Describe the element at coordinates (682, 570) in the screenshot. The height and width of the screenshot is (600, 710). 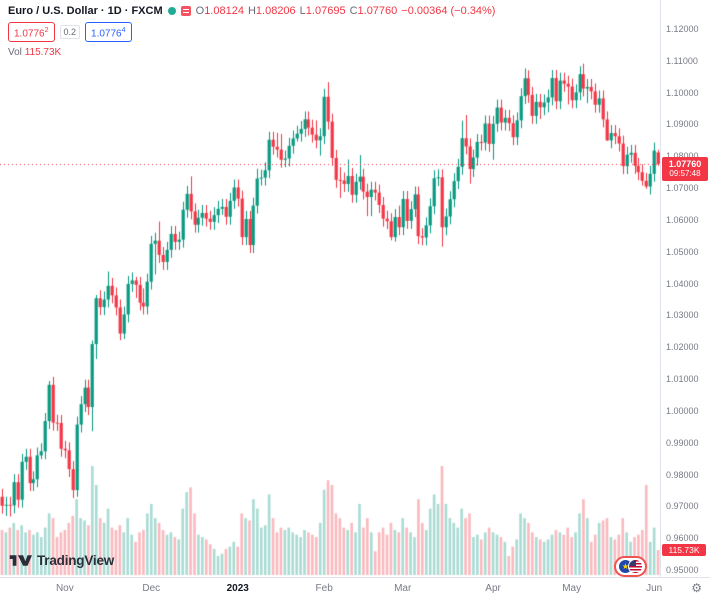
I see `price-tick-label: 0.95000` at that location.